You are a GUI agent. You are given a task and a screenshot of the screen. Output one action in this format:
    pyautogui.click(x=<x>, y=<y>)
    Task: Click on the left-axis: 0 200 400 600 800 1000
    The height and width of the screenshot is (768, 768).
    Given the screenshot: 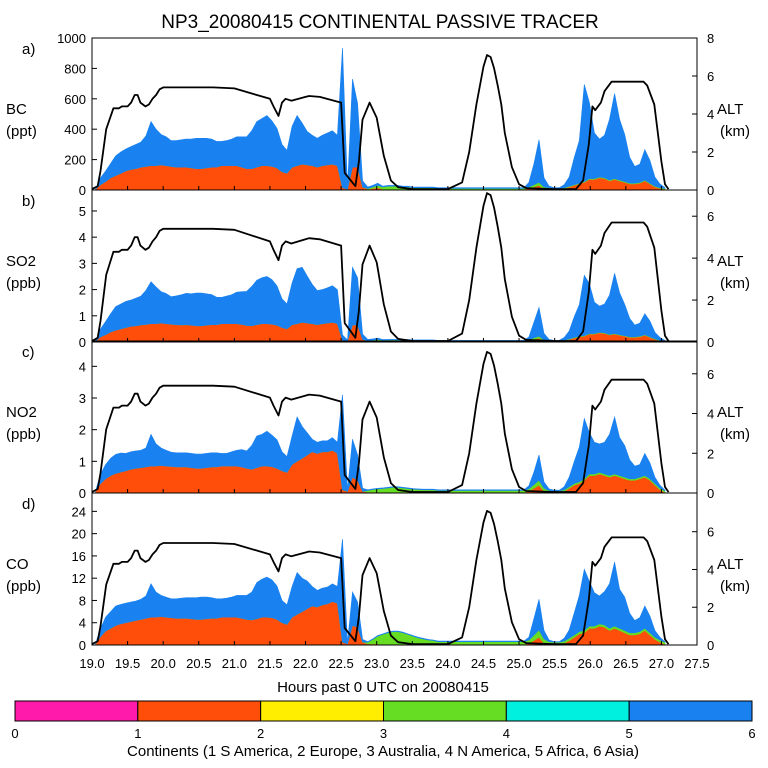 What is the action you would take?
    pyautogui.click(x=77, y=114)
    